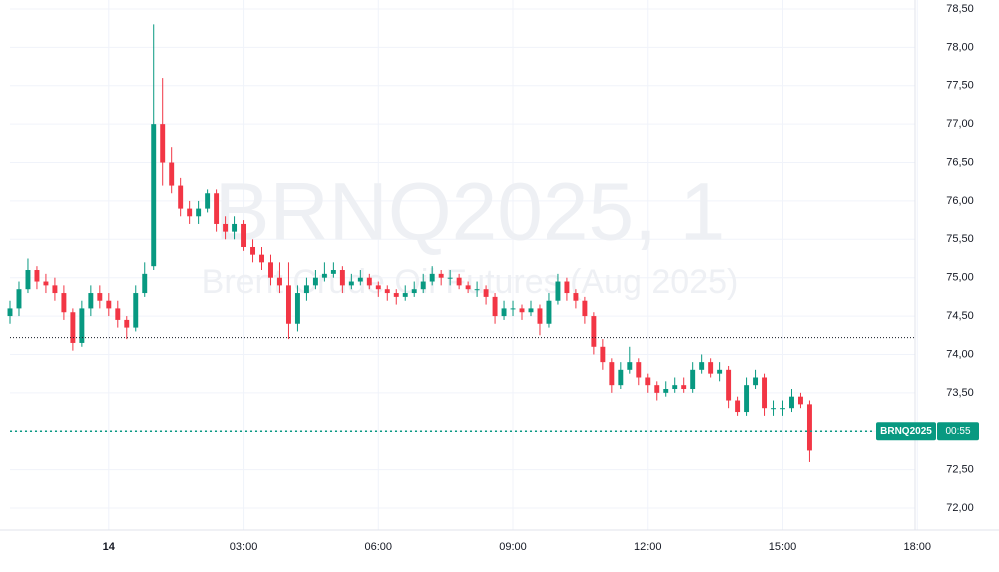  Describe the element at coordinates (960, 124) in the screenshot. I see `y-tick-label: 77,00` at that location.